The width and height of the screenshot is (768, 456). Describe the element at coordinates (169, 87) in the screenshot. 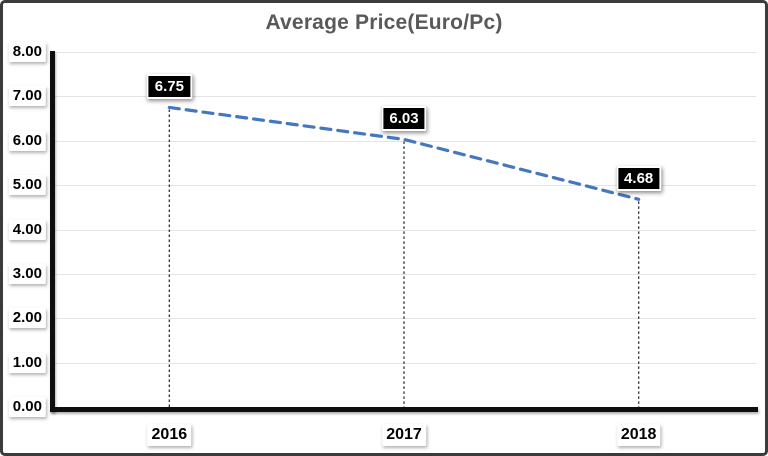

I see `data-point-label: 6.75` at that location.